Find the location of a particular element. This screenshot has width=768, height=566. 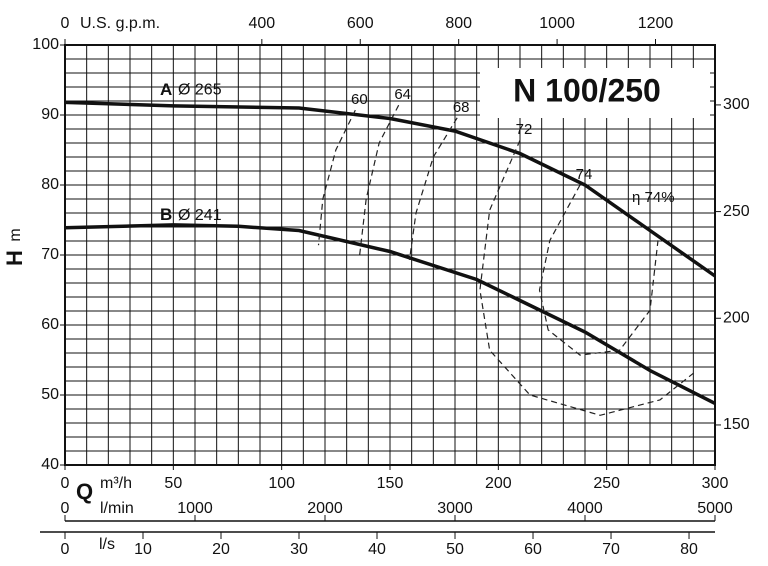

top-tick-label: 1200 is located at coordinates (656, 23).